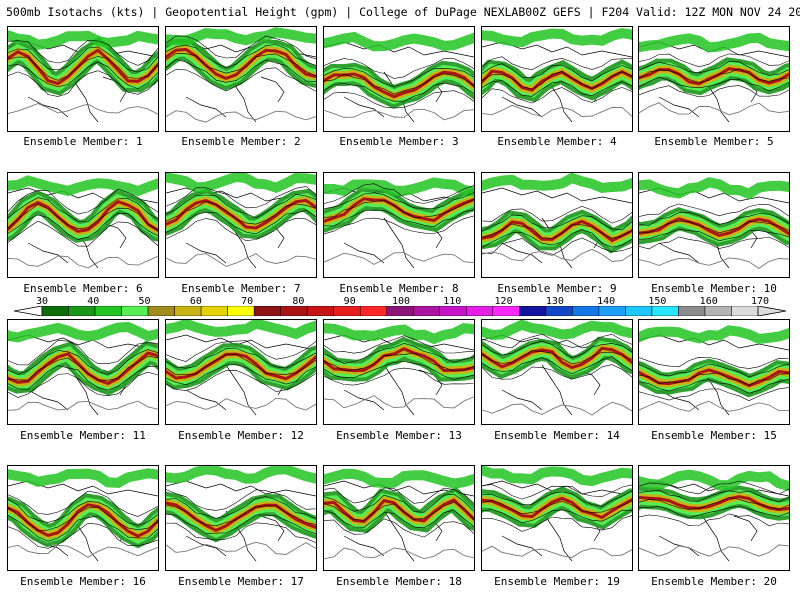  What do you see at coordinates (349, 301) in the screenshot?
I see `colorbar-tick-label: 90` at bounding box center [349, 301].